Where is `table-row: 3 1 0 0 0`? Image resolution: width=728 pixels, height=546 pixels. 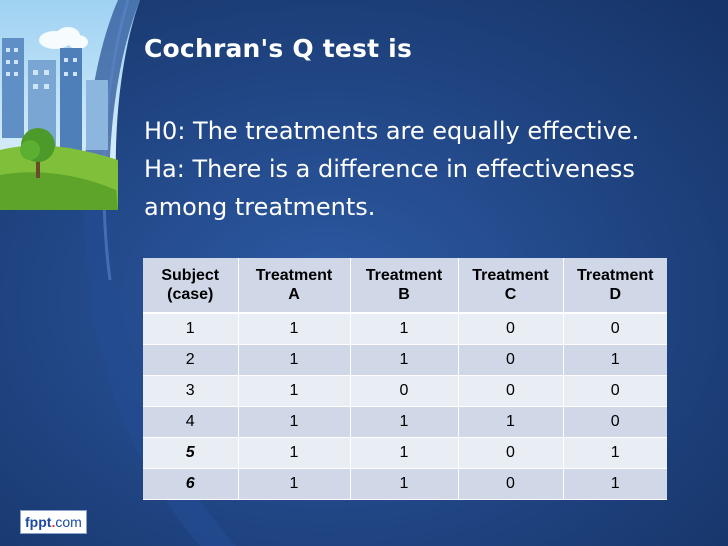
table-row: 3 1 0 0 0 is located at coordinates (405, 391).